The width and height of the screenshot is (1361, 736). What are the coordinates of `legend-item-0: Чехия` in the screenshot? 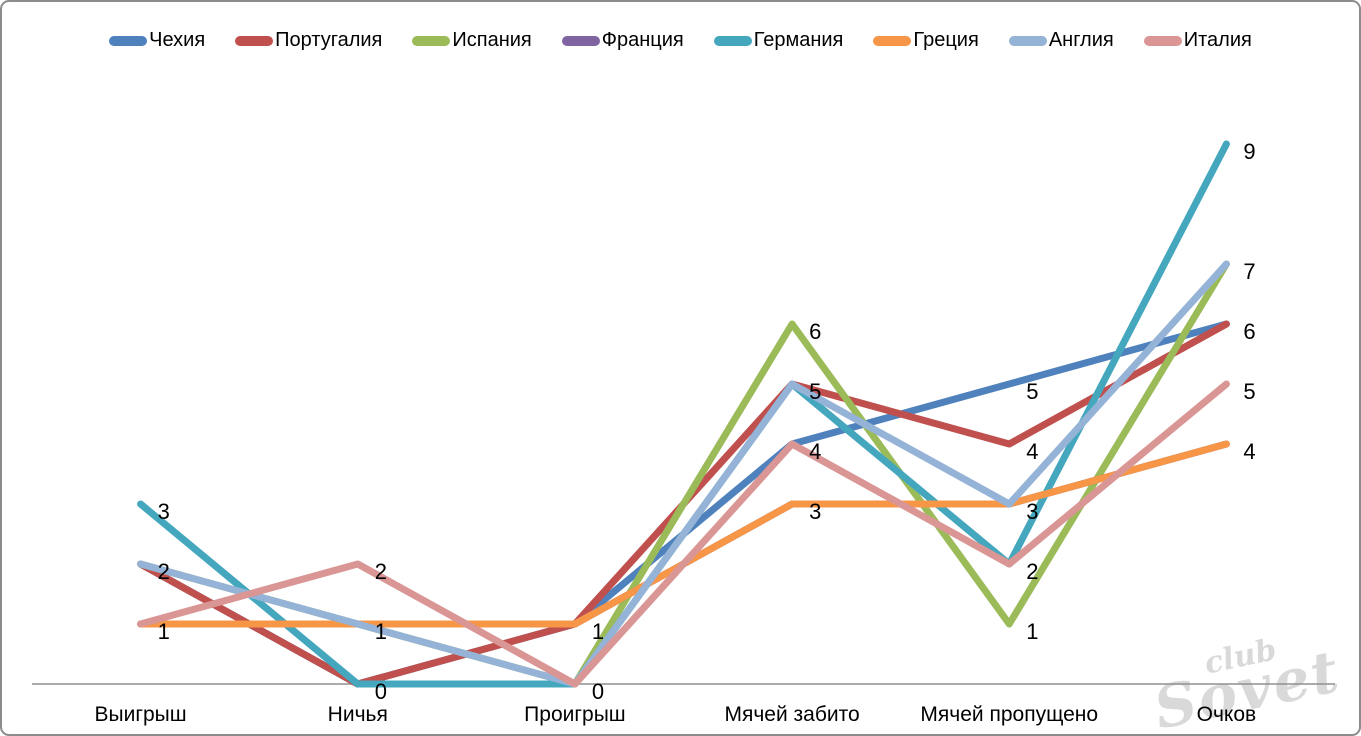 It's located at (157, 40).